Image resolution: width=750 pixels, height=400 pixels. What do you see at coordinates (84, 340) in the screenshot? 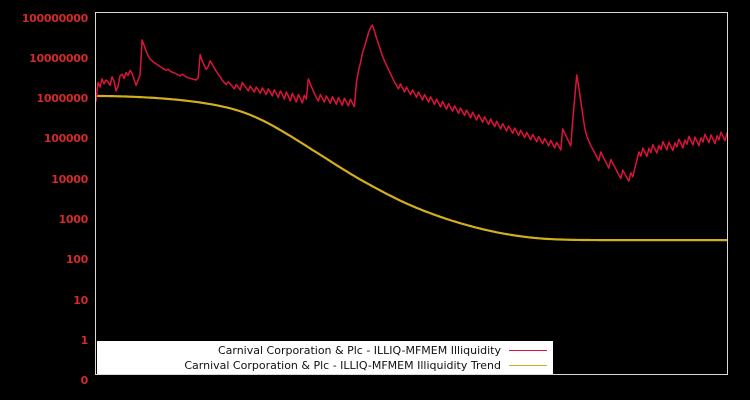
I see `y-tick-label-8: 1` at bounding box center [84, 340].